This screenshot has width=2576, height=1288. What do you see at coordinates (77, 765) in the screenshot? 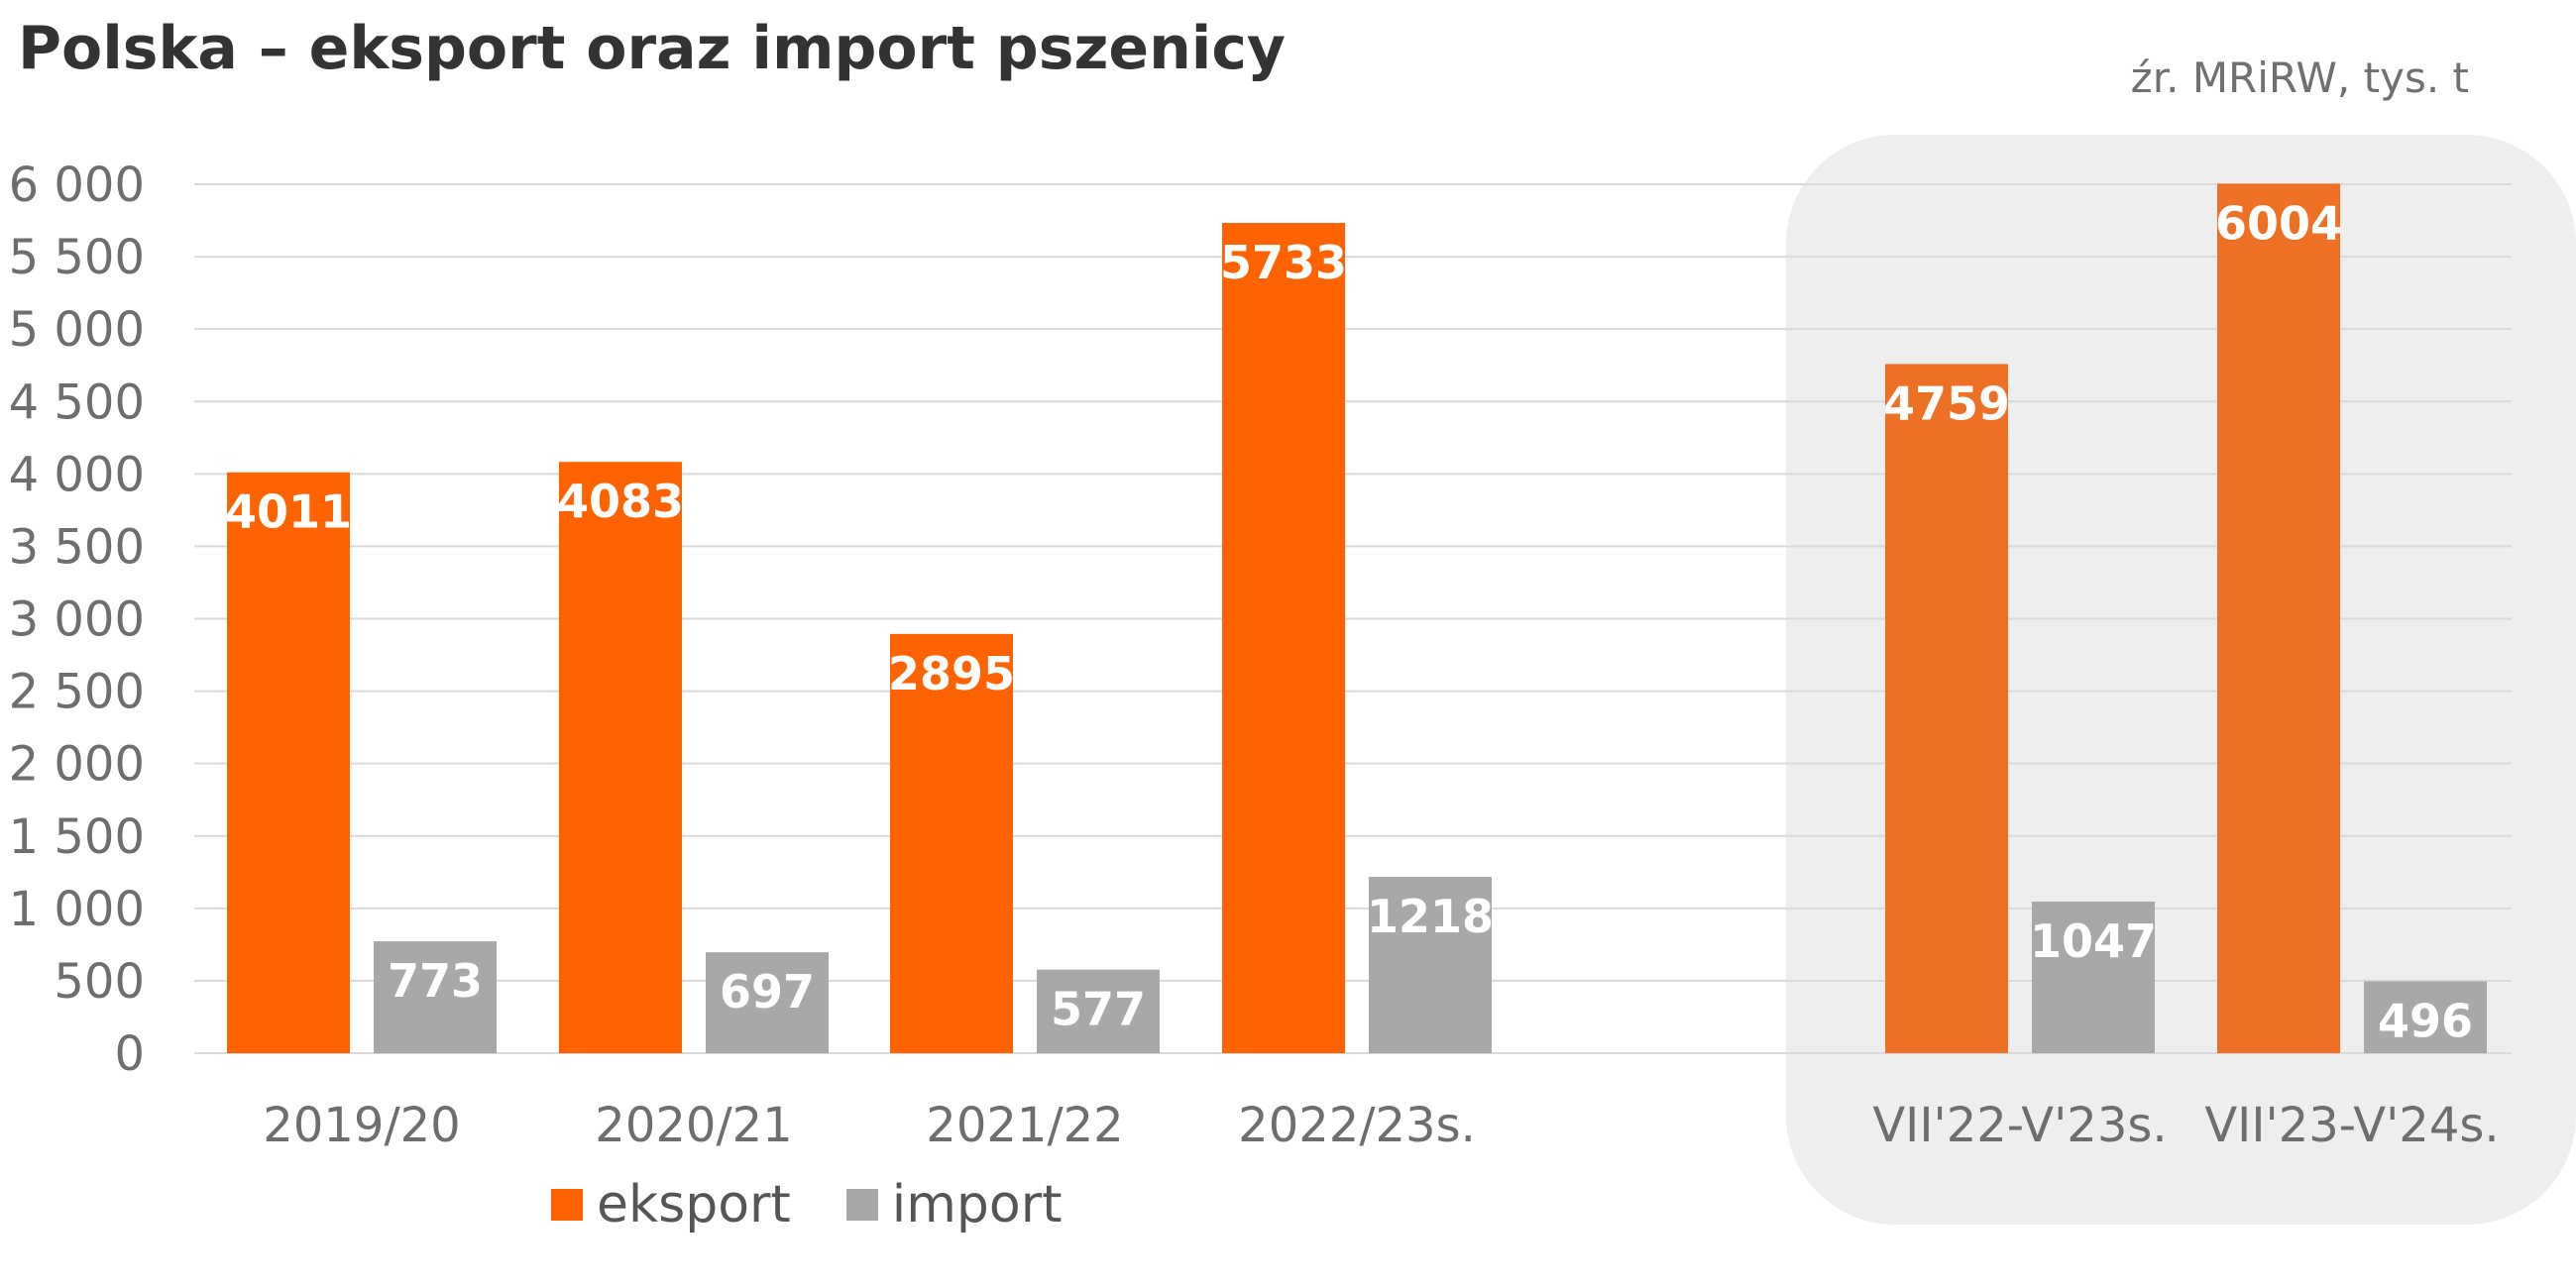
I see `y-tick-label: 2 000` at bounding box center [77, 765].